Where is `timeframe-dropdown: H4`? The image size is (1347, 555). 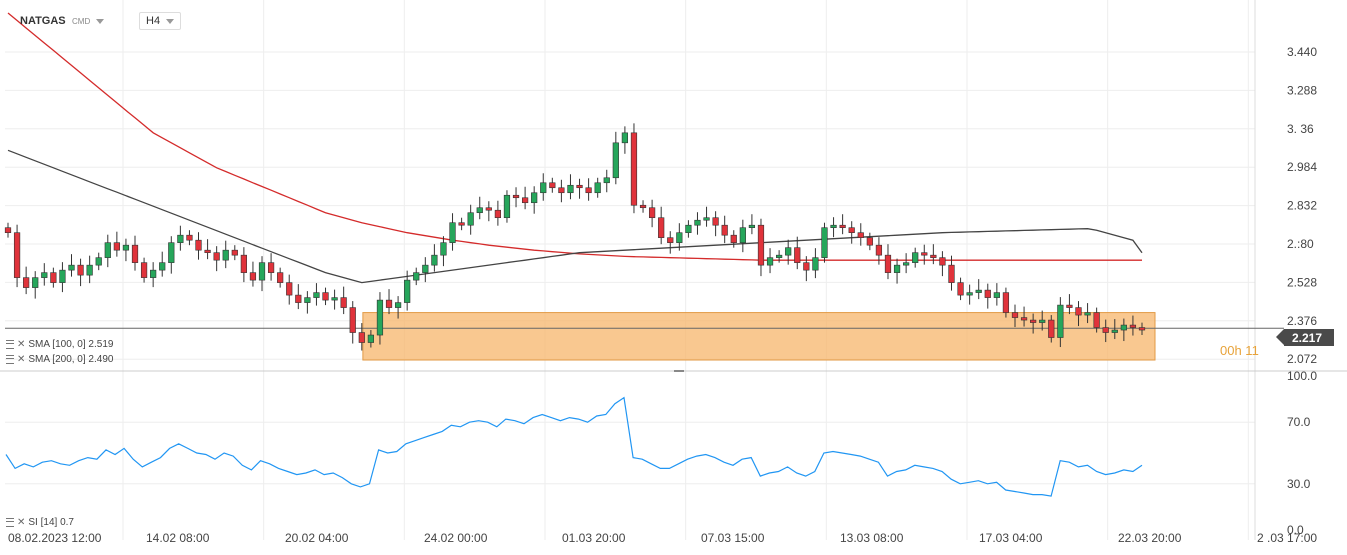
timeframe-dropdown: H4 is located at coordinates (160, 21).